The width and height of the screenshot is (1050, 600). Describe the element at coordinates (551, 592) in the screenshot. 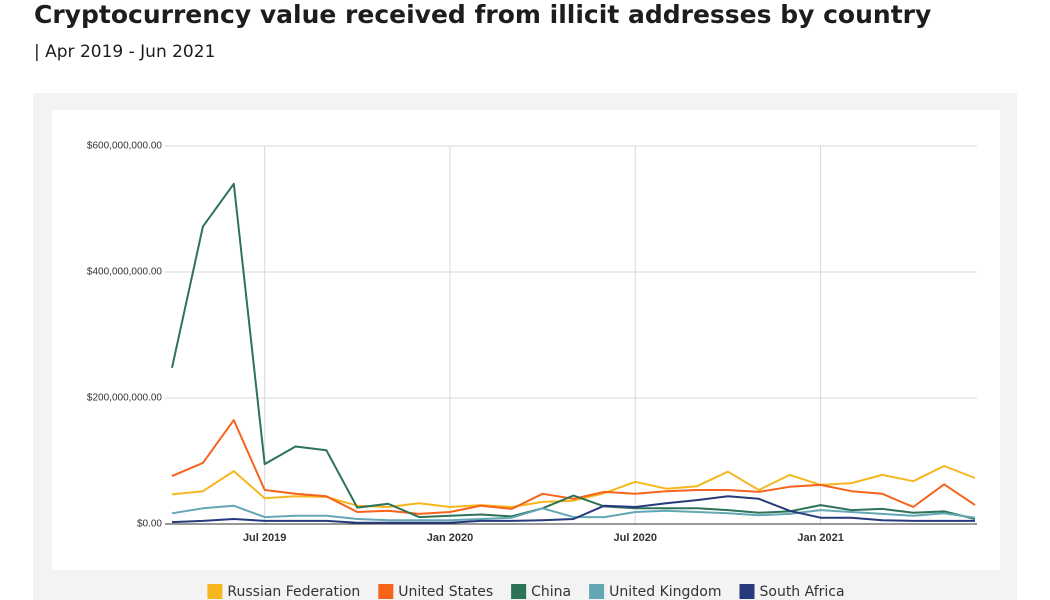

I see `legend-label: China` at that location.